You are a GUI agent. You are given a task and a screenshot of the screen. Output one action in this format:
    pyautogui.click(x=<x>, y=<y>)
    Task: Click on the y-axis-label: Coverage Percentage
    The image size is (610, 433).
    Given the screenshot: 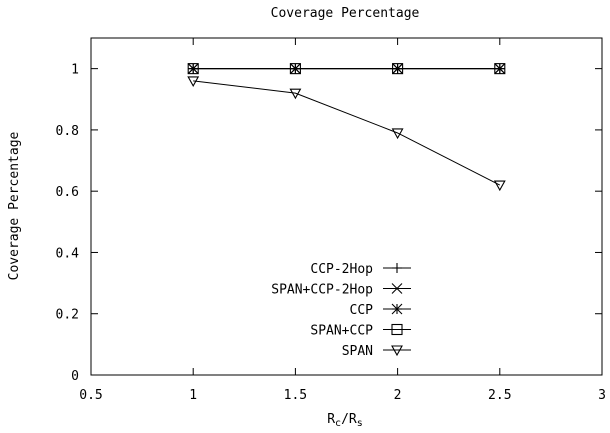 What is the action you would take?
    pyautogui.click(x=14, y=205)
    